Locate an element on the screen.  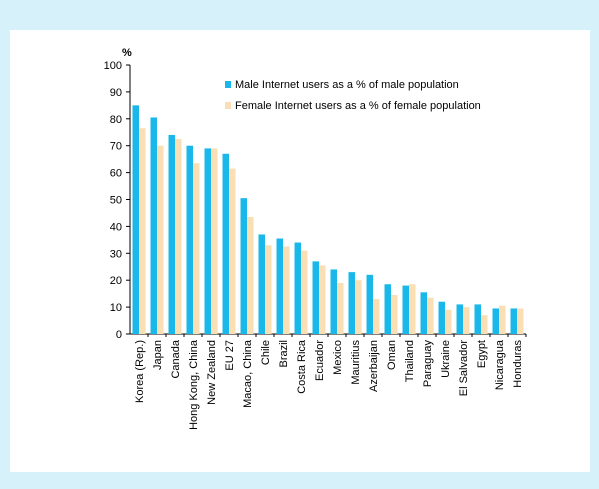
y-tick-label: 10 is located at coordinates (116, 308).